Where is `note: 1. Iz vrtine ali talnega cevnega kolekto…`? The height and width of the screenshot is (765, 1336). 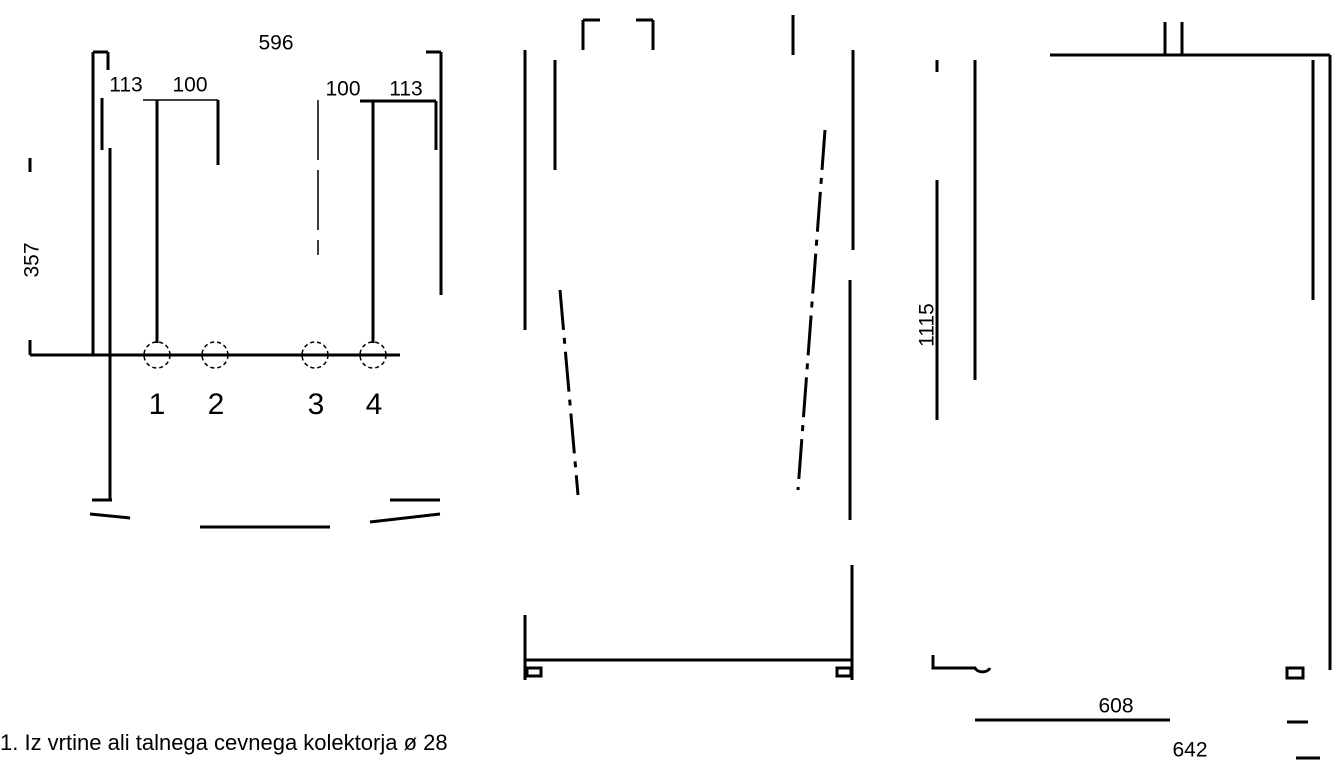 note: 1. Iz vrtine ali talnega cevnega kolekto… is located at coordinates (224, 742).